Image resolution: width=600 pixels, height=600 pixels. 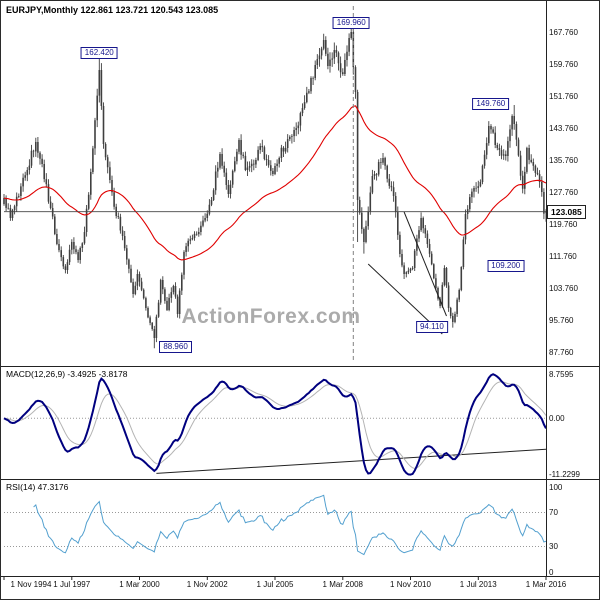 I want to click on price-axis-label: 159.760, so click(x=563, y=65).